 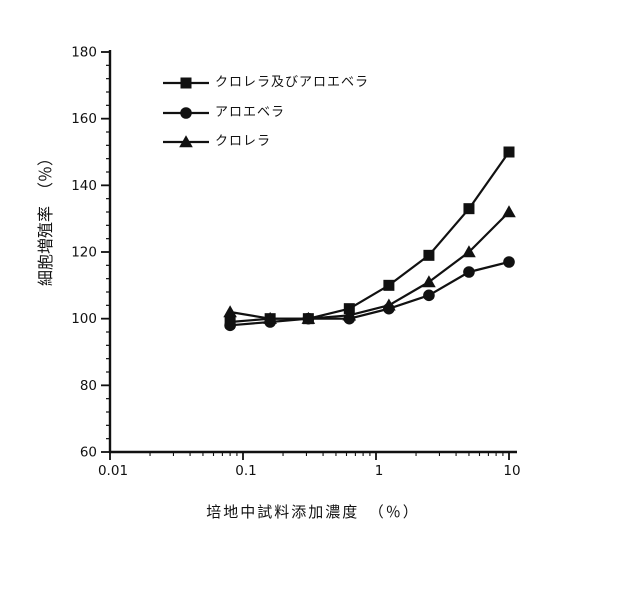 I want to click on y-axis-ticks: 60 80 100 120 140 160 180, so click(x=90, y=253).